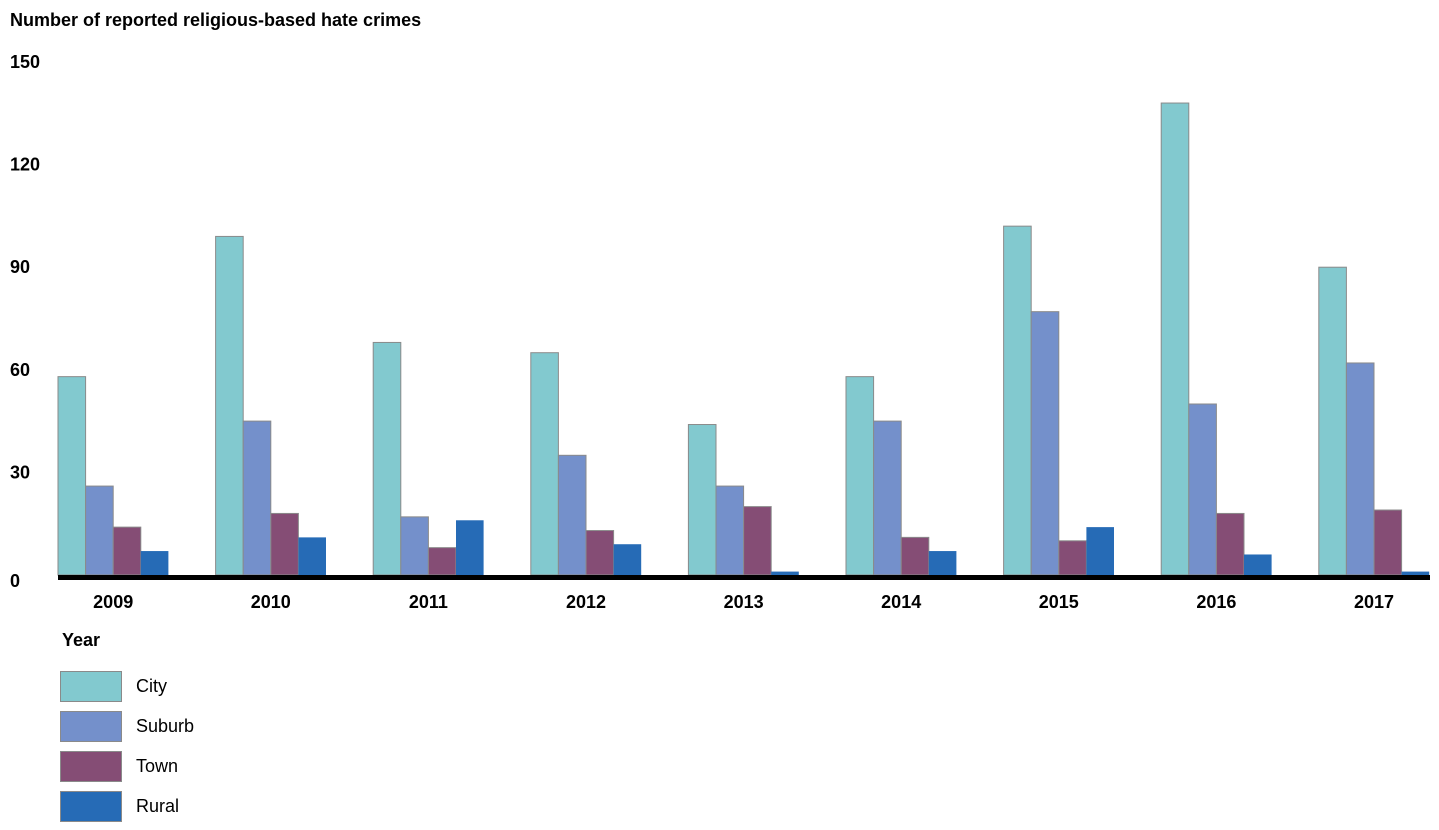 Image resolution: width=1439 pixels, height=830 pixels. What do you see at coordinates (1332, 421) in the screenshot?
I see `bar-city-2017` at bounding box center [1332, 421].